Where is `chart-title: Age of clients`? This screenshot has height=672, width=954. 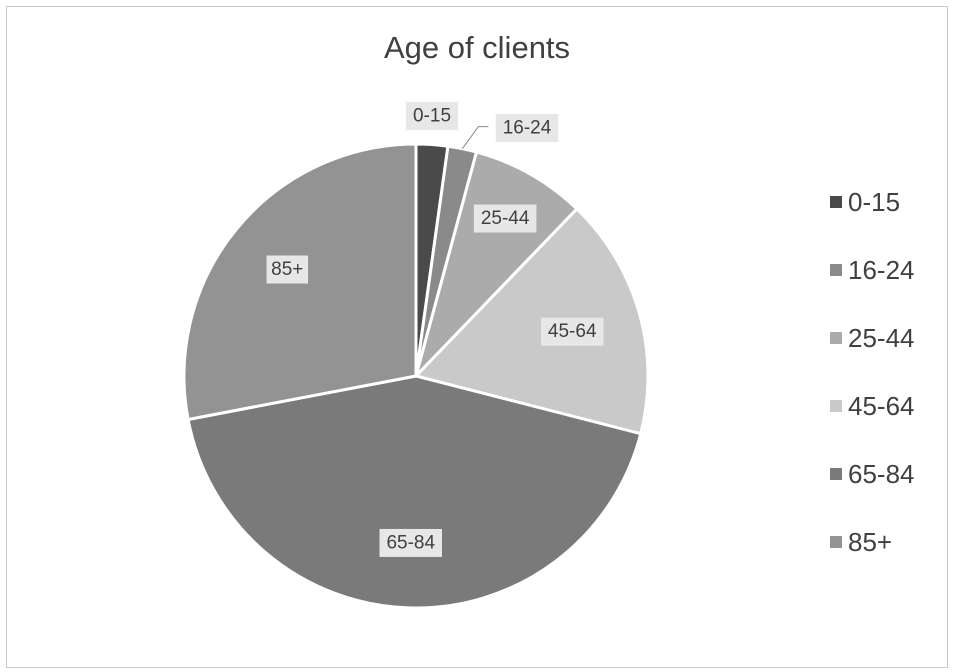 chart-title: Age of clients is located at coordinates (477, 47).